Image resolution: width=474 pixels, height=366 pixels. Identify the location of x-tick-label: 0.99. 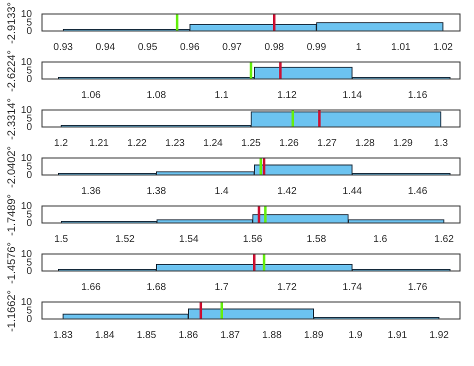
(316, 47).